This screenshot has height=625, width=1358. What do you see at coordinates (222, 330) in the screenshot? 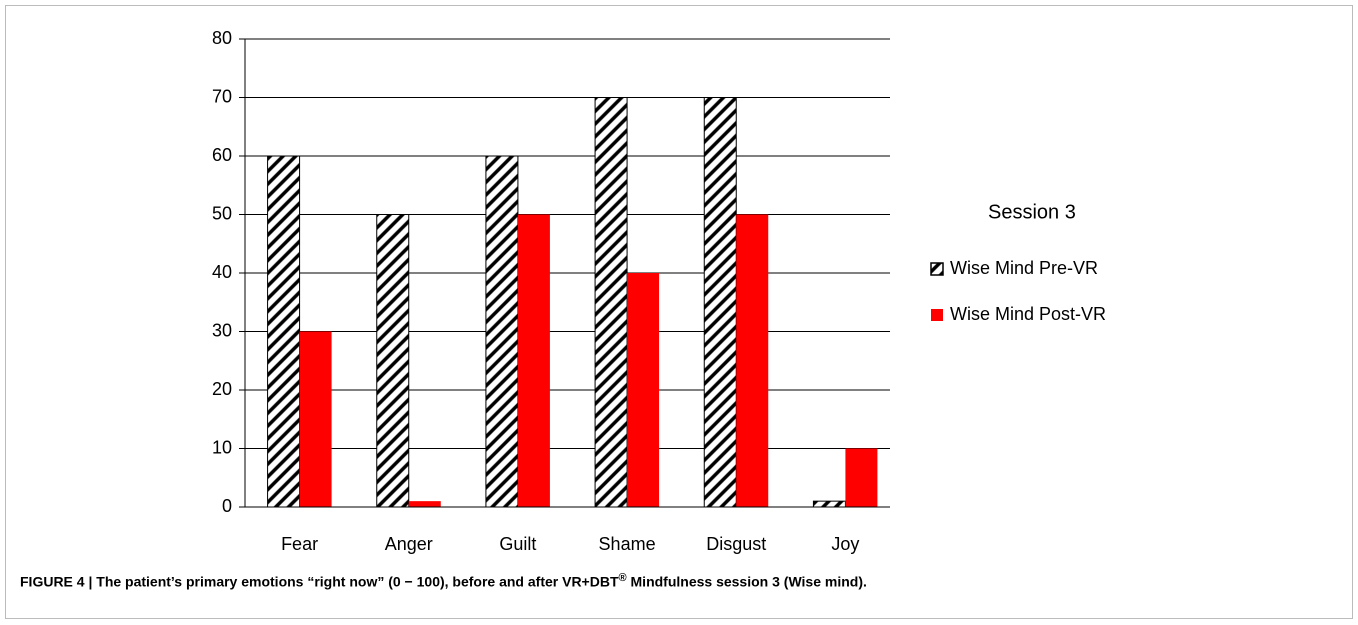
I see `y-tick-label: 30` at bounding box center [222, 330].